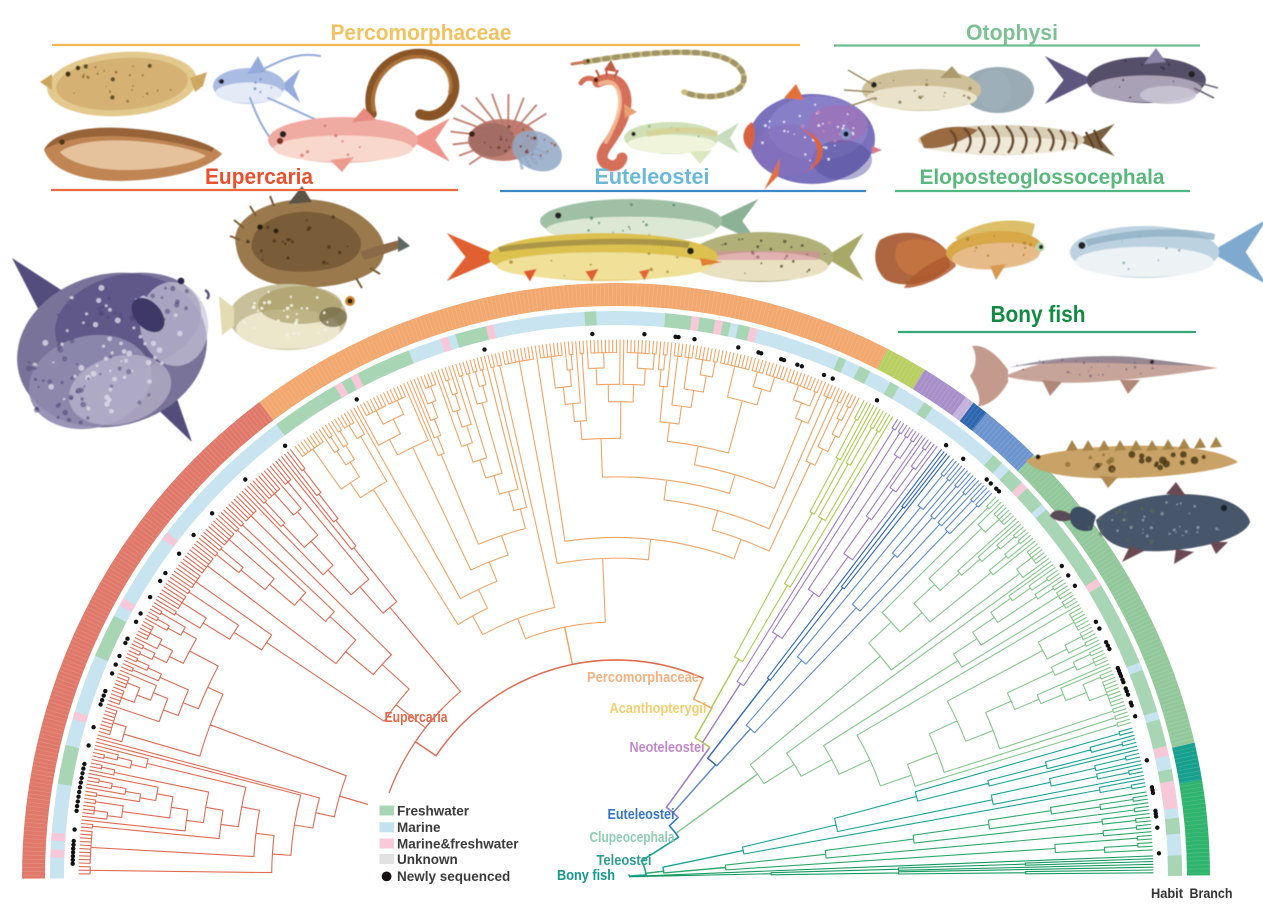 Image resolution: width=1263 pixels, height=907 pixels. Describe the element at coordinates (1042, 177) in the screenshot. I see `svg-text: Eloposteoglossocephala` at that location.